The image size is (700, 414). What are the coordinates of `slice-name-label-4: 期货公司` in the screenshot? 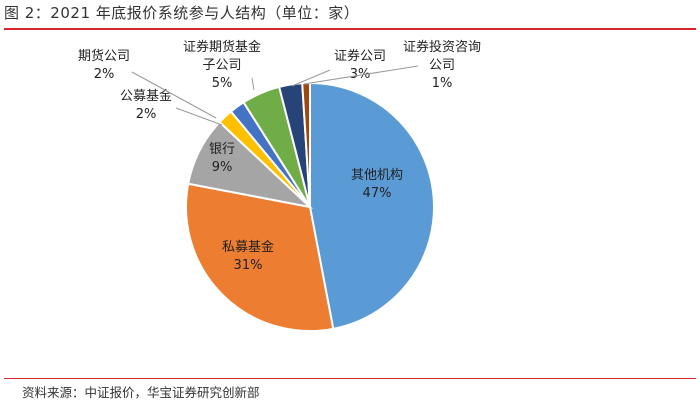 It's located at (104, 56).